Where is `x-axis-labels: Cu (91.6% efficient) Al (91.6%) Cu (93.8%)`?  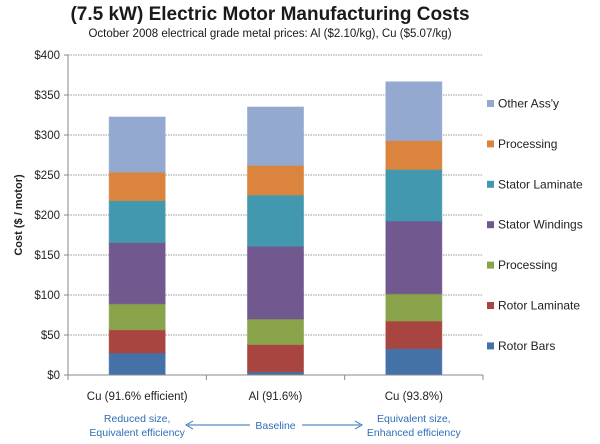
x-axis-labels: Cu (91.6% efficient) Al (91.6%) Cu (93.8%) is located at coordinates (265, 397).